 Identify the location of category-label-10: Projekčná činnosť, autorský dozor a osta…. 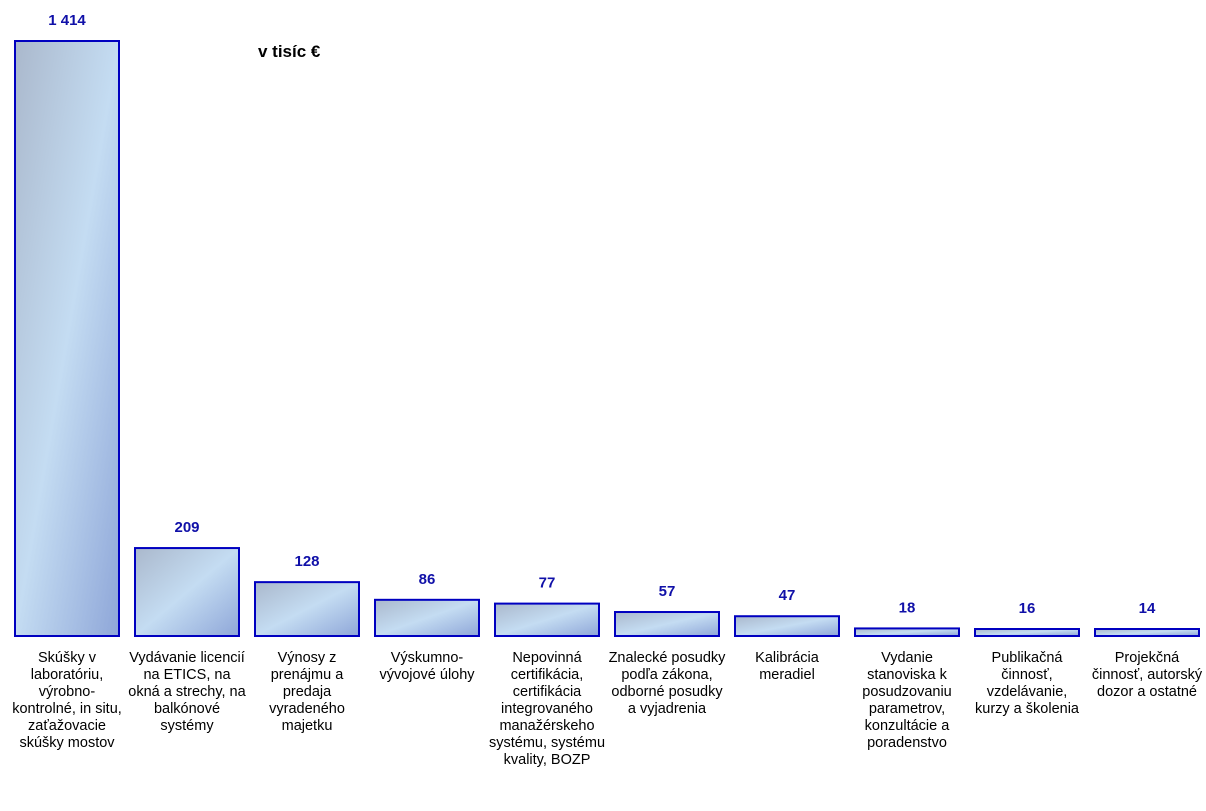
(1147, 675).